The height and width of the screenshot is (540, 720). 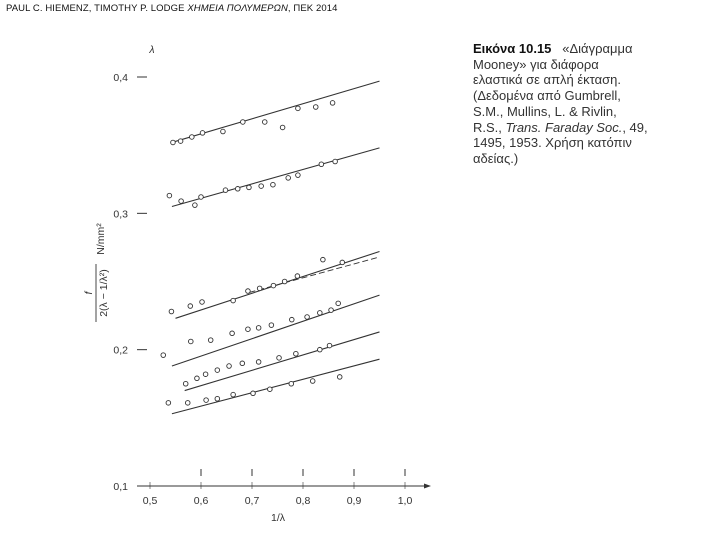 I want to click on caption-line-1: Εικόνα 10.15 «Διάγραμμα, so click(x=590, y=49).